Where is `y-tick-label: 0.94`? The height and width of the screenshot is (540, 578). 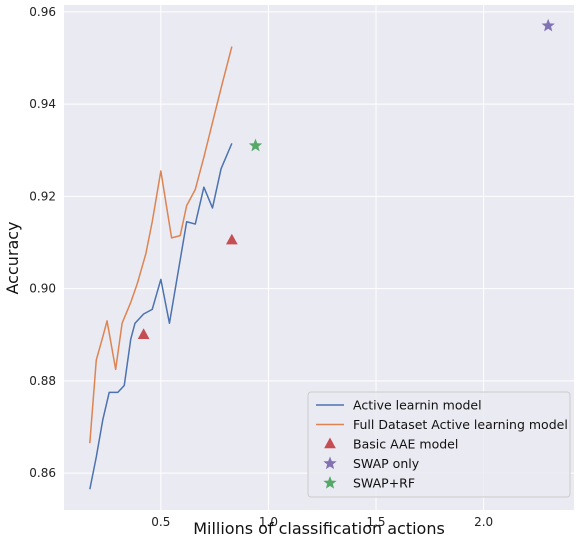 y-tick-label: 0.94 is located at coordinates (42, 104).